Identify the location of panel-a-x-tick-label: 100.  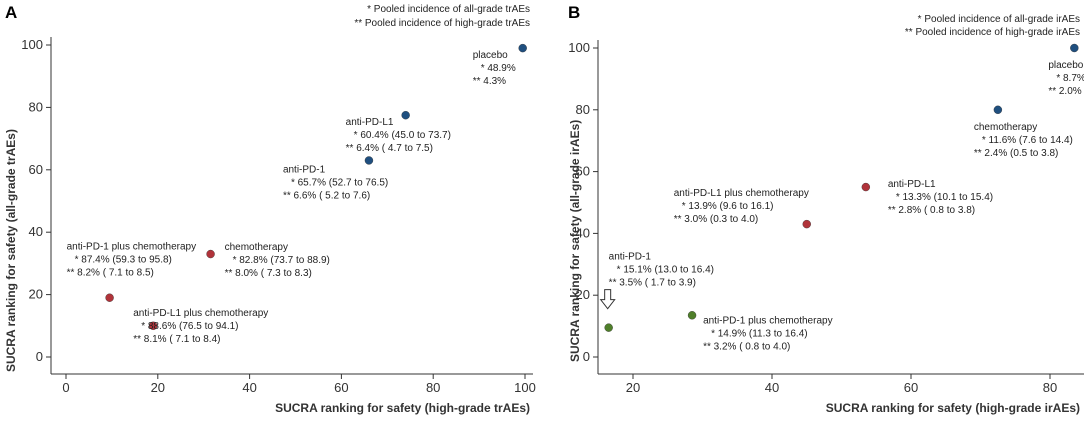
(525, 387).